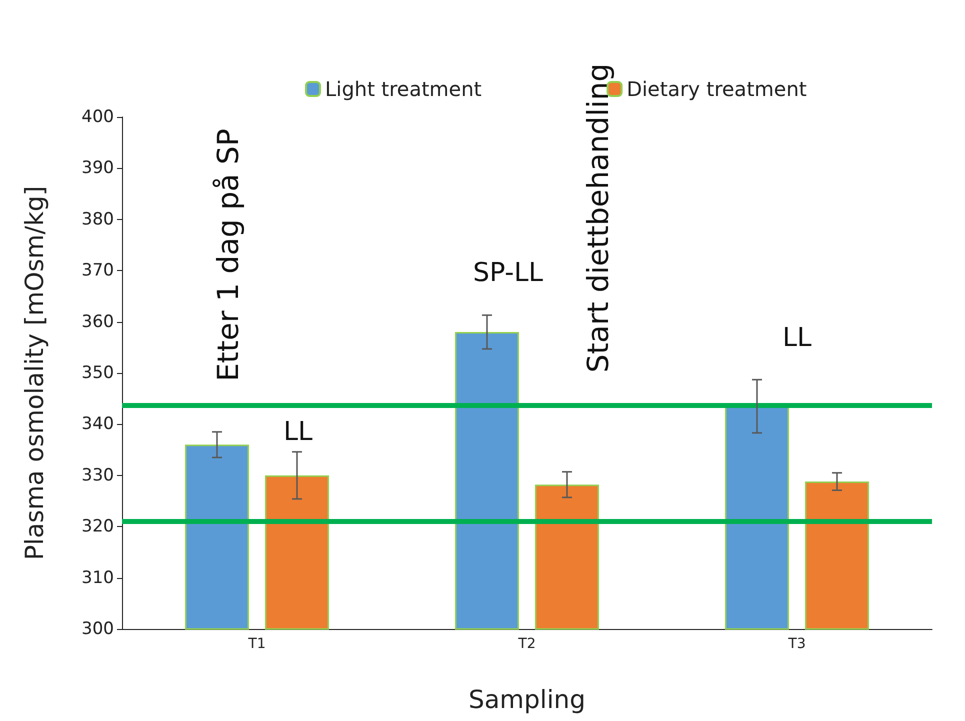  What do you see at coordinates (98, 373) in the screenshot?
I see `y-tick-label: 350` at bounding box center [98, 373].